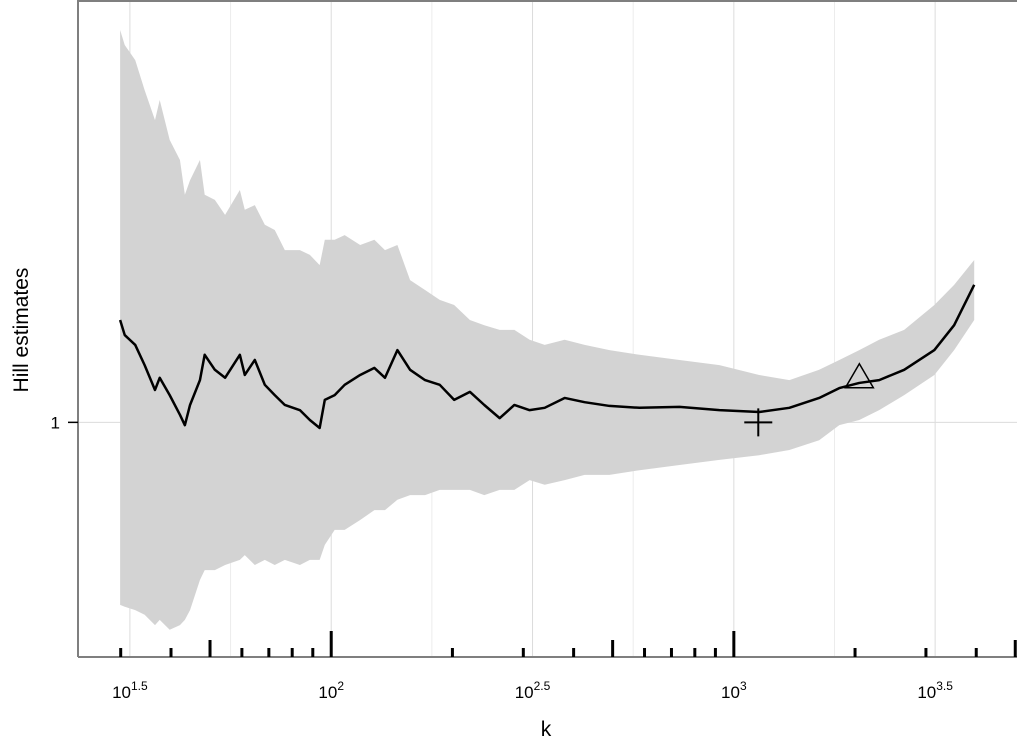 The width and height of the screenshot is (1017, 742). What do you see at coordinates (130, 690) in the screenshot?
I see `x-tick-label: 101.5` at bounding box center [130, 690].